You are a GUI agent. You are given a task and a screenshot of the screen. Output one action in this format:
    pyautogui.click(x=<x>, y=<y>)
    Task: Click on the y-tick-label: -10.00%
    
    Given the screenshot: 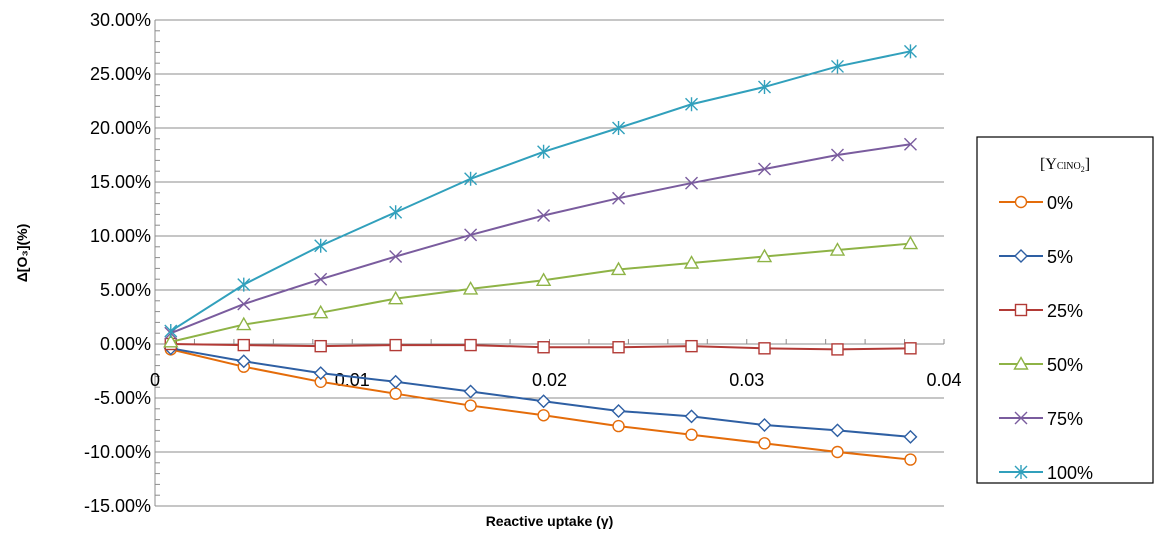 What is the action you would take?
    pyautogui.click(x=117, y=452)
    